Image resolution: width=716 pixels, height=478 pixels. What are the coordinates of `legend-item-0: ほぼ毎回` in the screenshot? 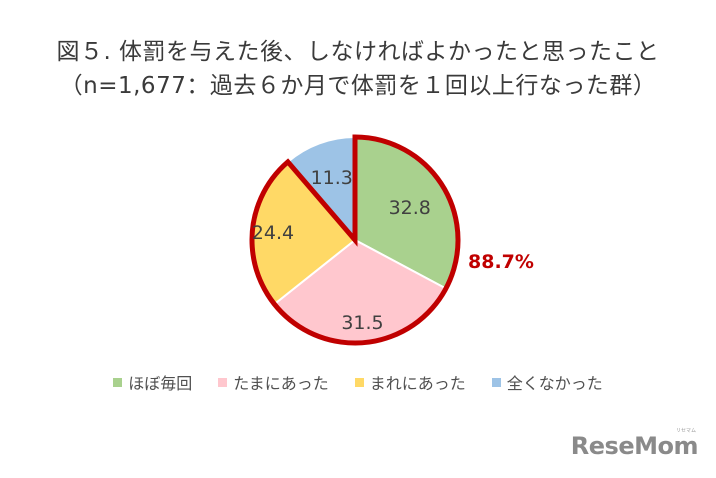 It's located at (152, 382).